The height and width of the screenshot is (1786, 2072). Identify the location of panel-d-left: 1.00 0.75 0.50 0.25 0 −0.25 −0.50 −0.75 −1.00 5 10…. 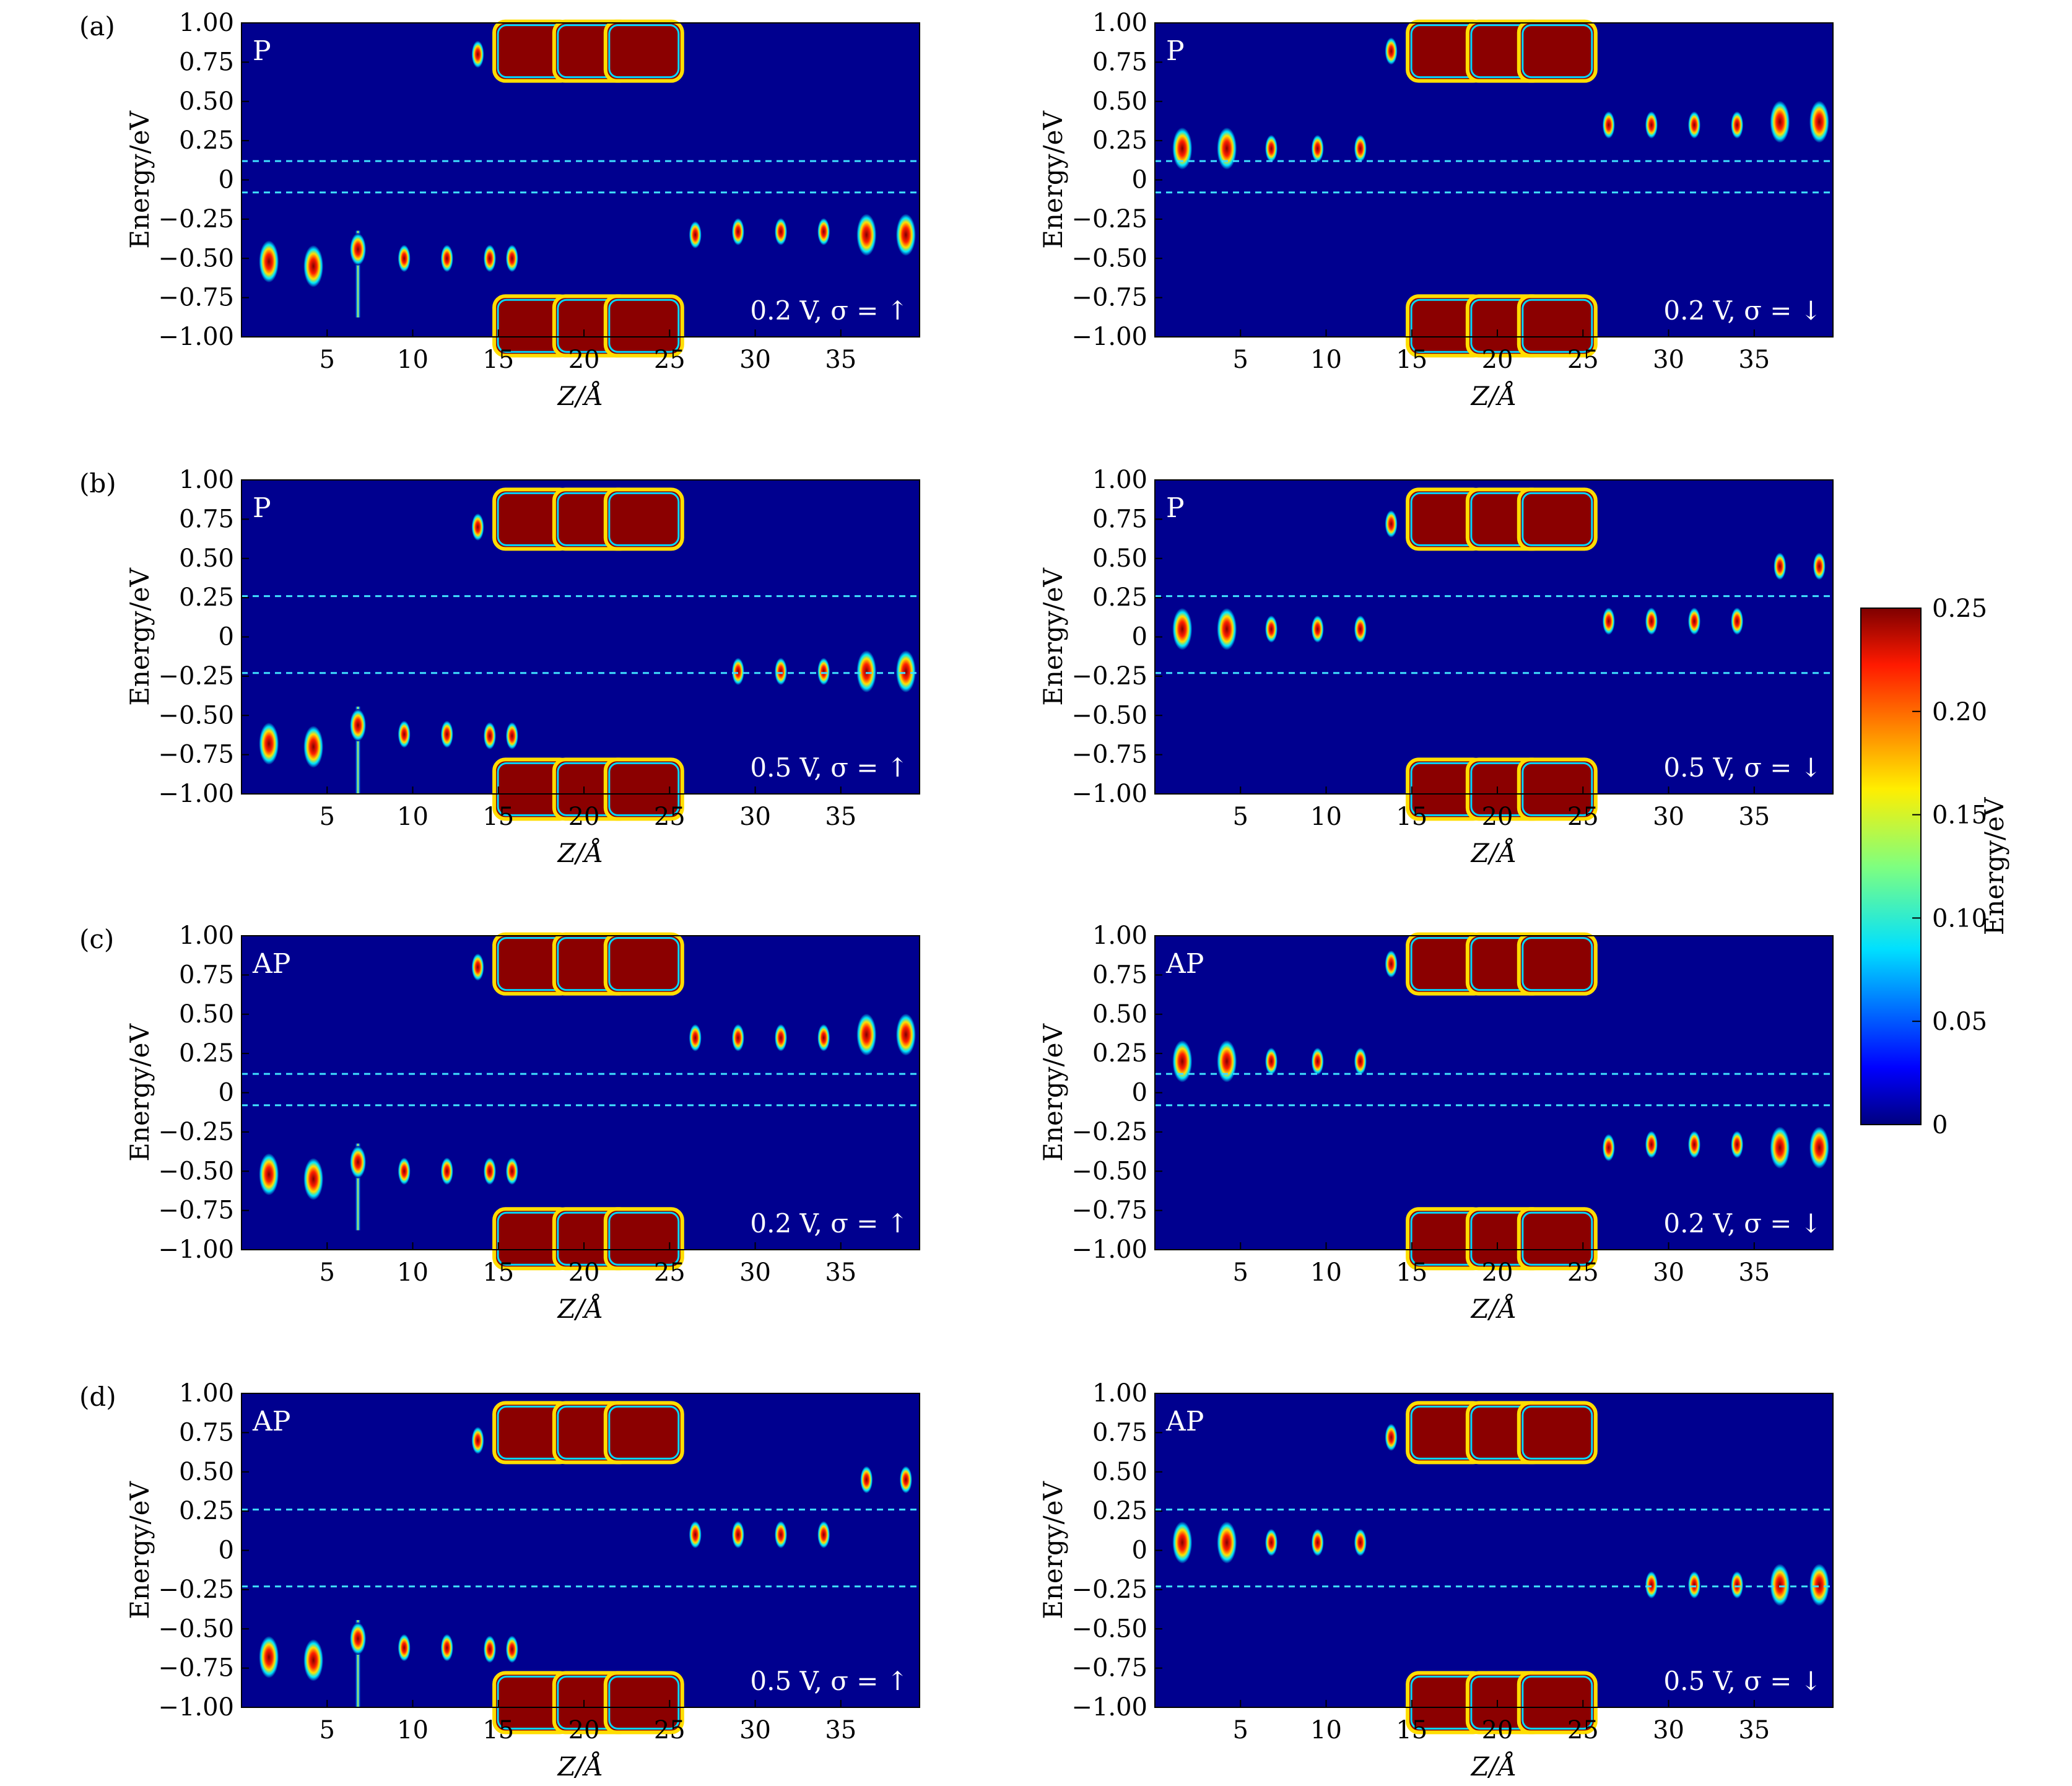
(499, 1580).